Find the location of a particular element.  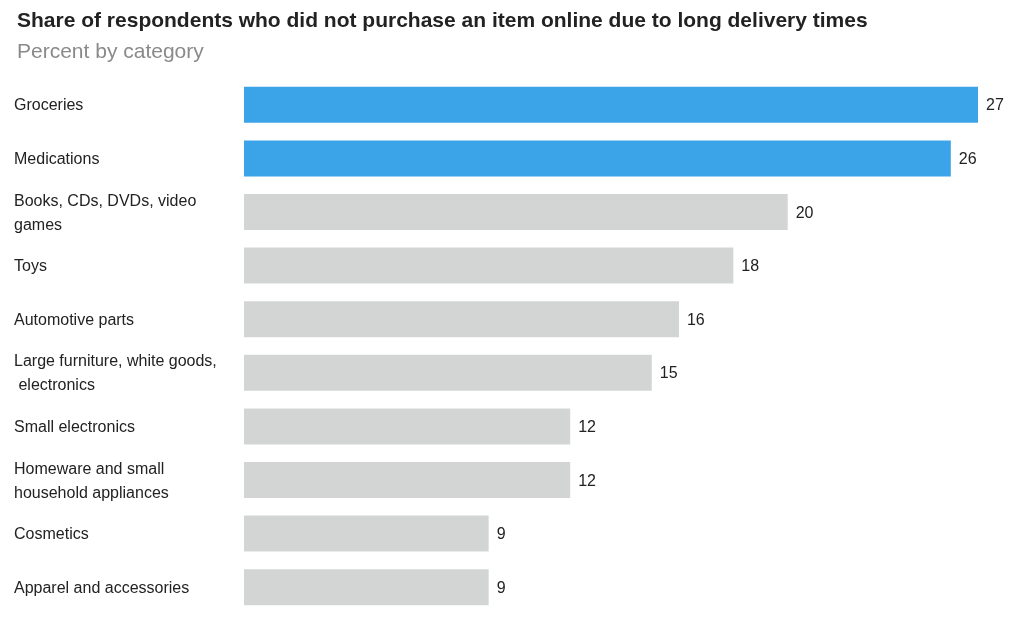

y-tick-label: Books, CDs, DVDs, video games is located at coordinates (107, 212).